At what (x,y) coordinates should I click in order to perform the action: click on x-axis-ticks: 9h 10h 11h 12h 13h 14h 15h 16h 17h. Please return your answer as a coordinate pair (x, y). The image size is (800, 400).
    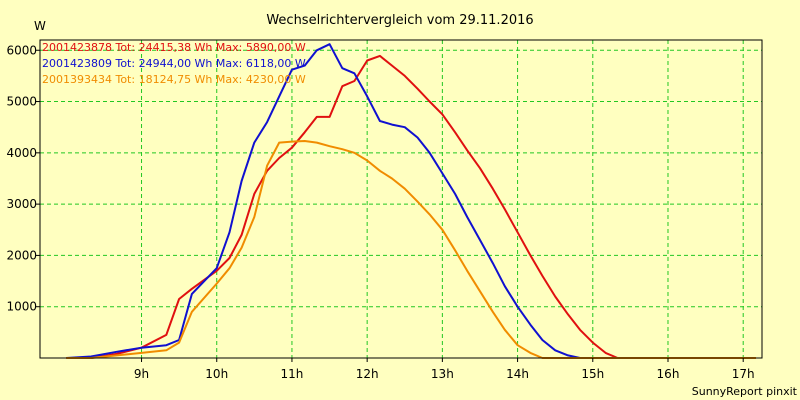
    Looking at the image, I should click on (444, 369).